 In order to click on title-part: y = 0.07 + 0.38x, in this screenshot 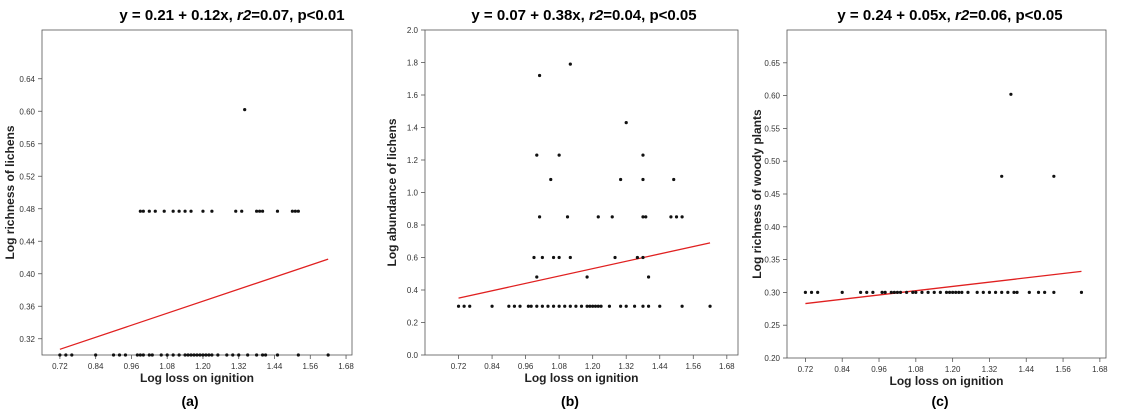, I will do `click(530, 15)`.